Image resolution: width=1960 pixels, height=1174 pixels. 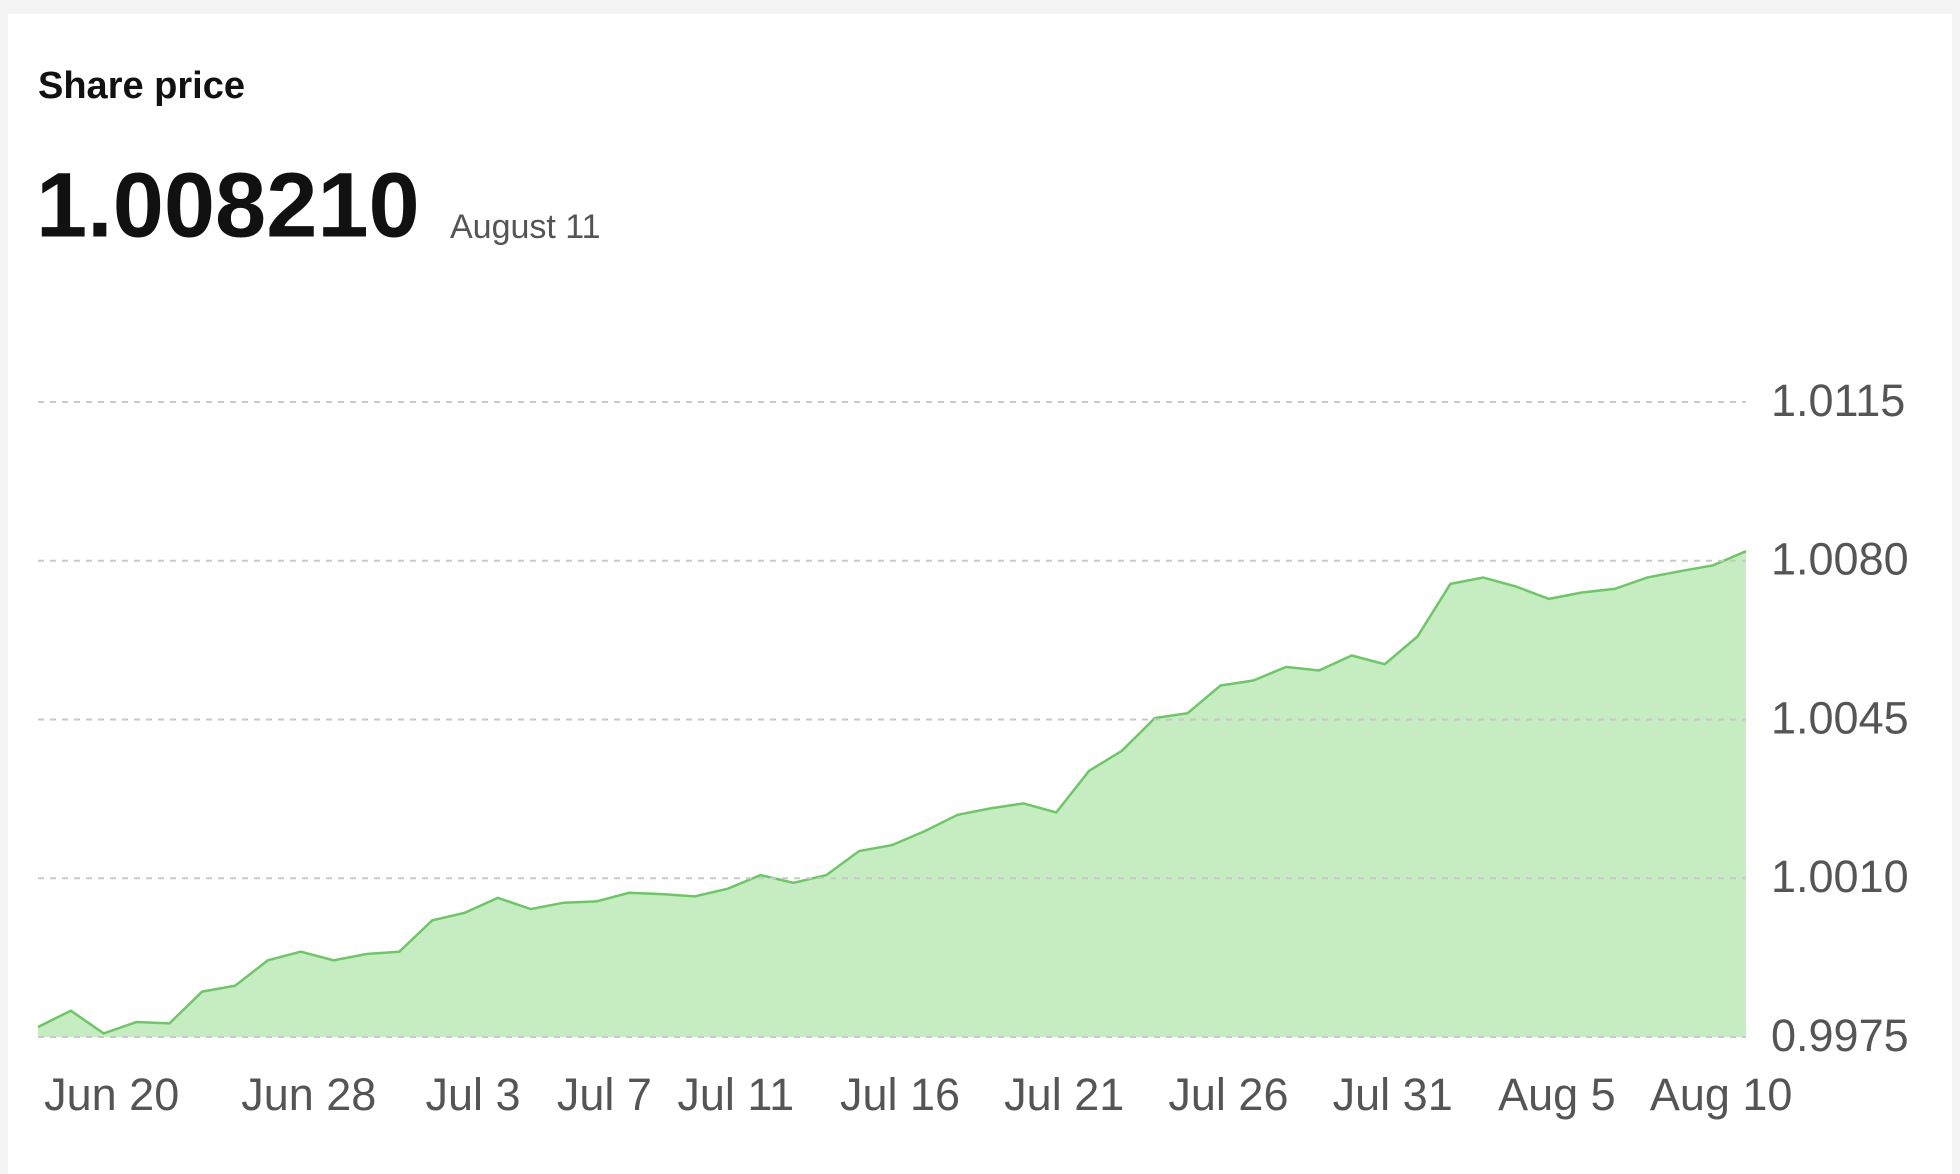 I want to click on headline-date: August 11, so click(x=525, y=227).